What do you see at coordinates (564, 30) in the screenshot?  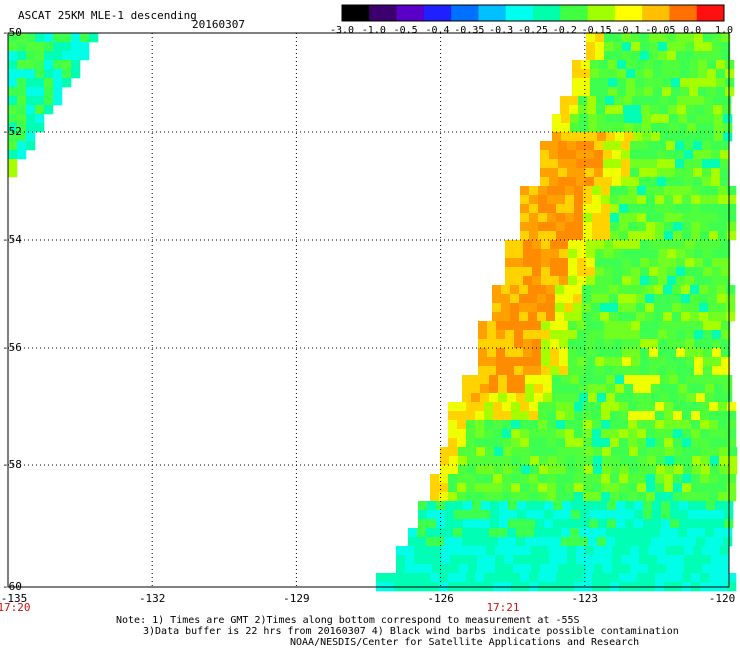 I see `colorbar-label: -0.2` at bounding box center [564, 30].